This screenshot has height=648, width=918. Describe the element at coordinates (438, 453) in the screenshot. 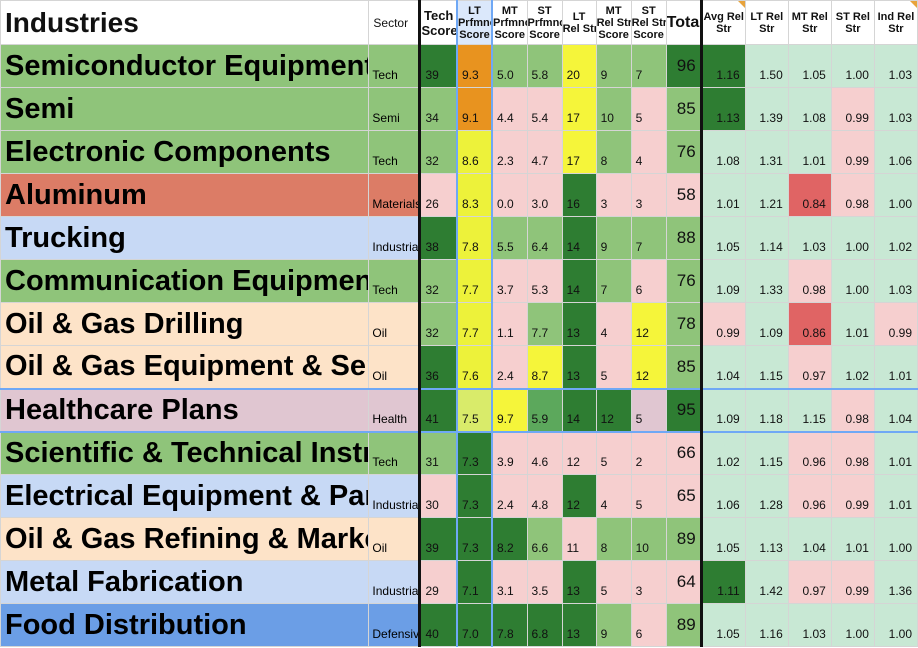

I see `tech-score-cell: 31` at that location.